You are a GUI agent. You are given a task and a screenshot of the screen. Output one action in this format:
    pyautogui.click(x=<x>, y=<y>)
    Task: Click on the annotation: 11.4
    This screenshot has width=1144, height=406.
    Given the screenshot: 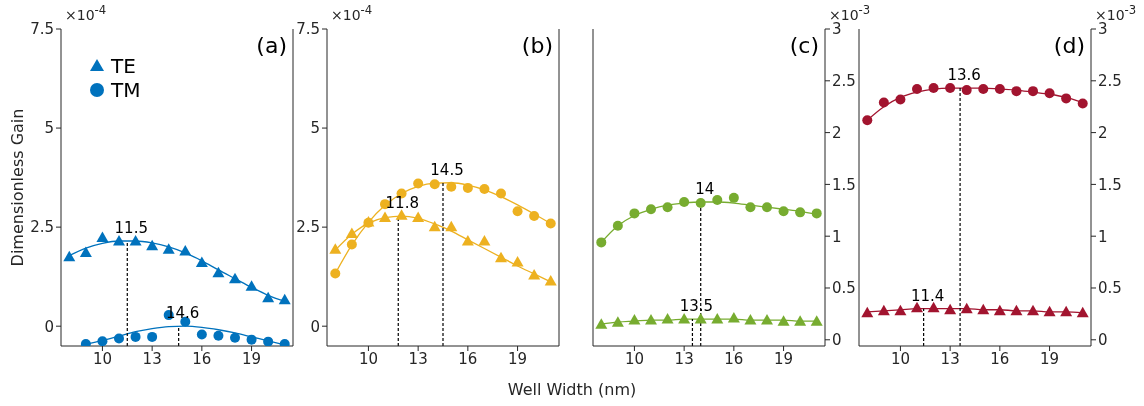 What is the action you would take?
    pyautogui.click(x=927, y=295)
    